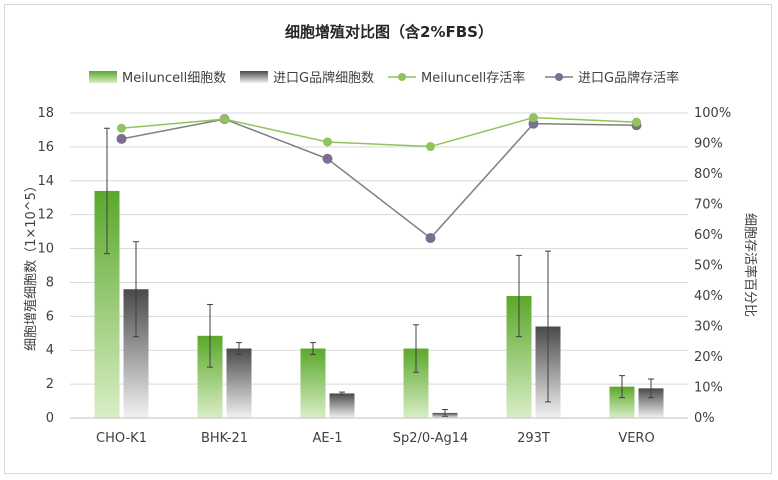  Describe the element at coordinates (389, 32) in the screenshot. I see `chart-title: 细胞增殖对比图（含2%FBS）` at that location.